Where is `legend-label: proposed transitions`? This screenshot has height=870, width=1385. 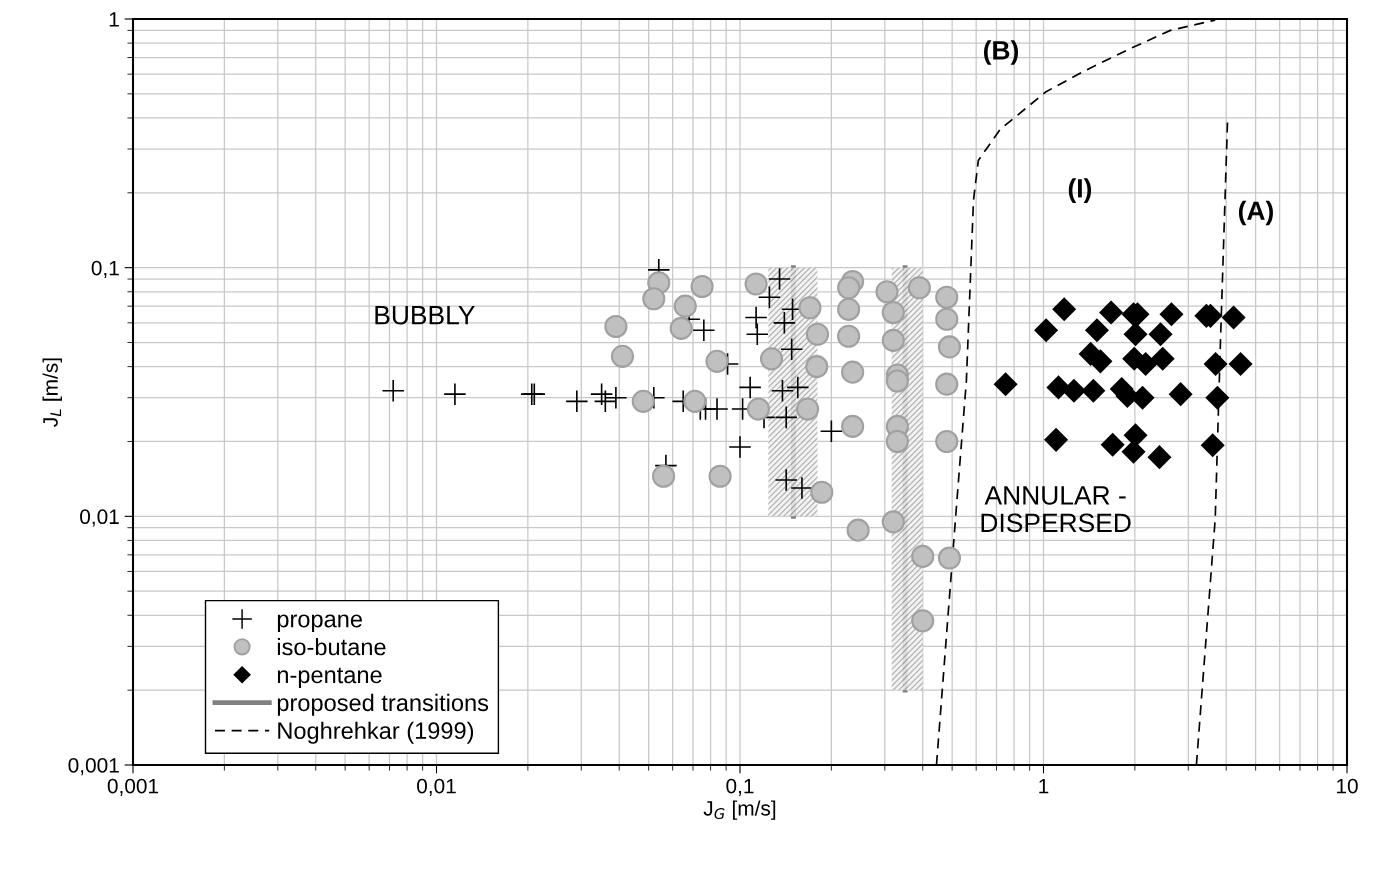 legend-label: proposed transitions is located at coordinates (383, 704).